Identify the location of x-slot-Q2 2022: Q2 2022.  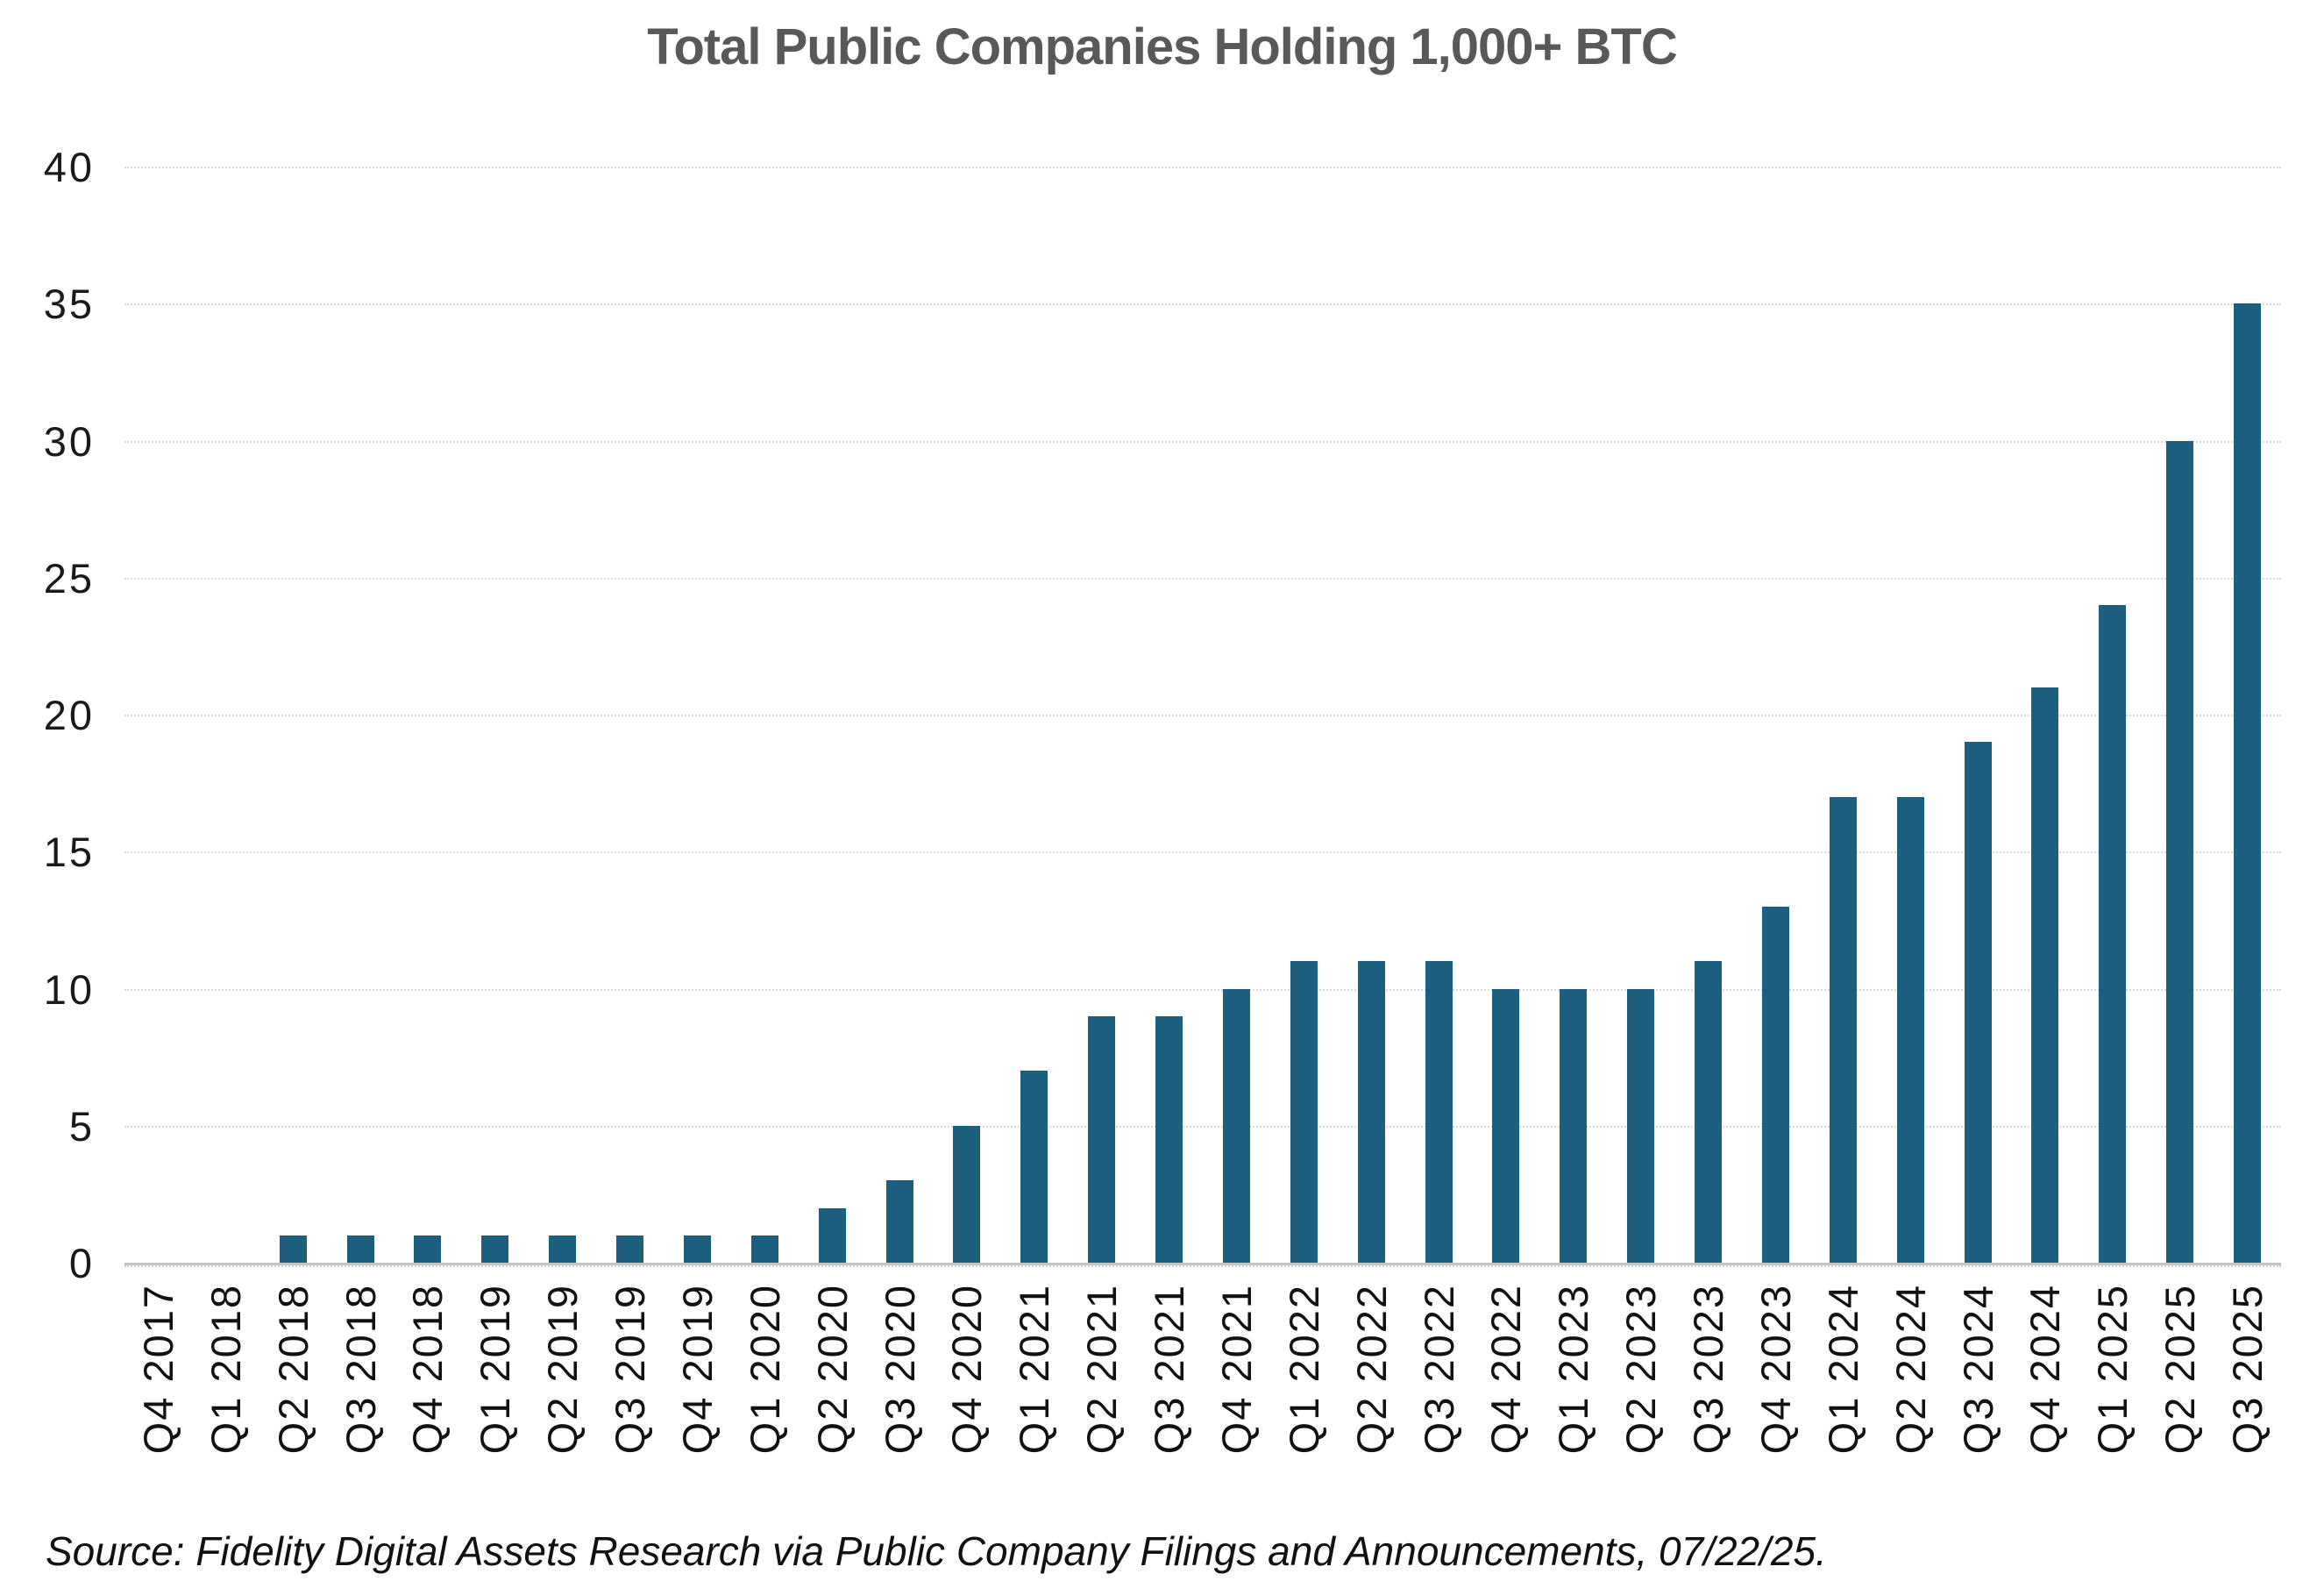
(1371, 1395).